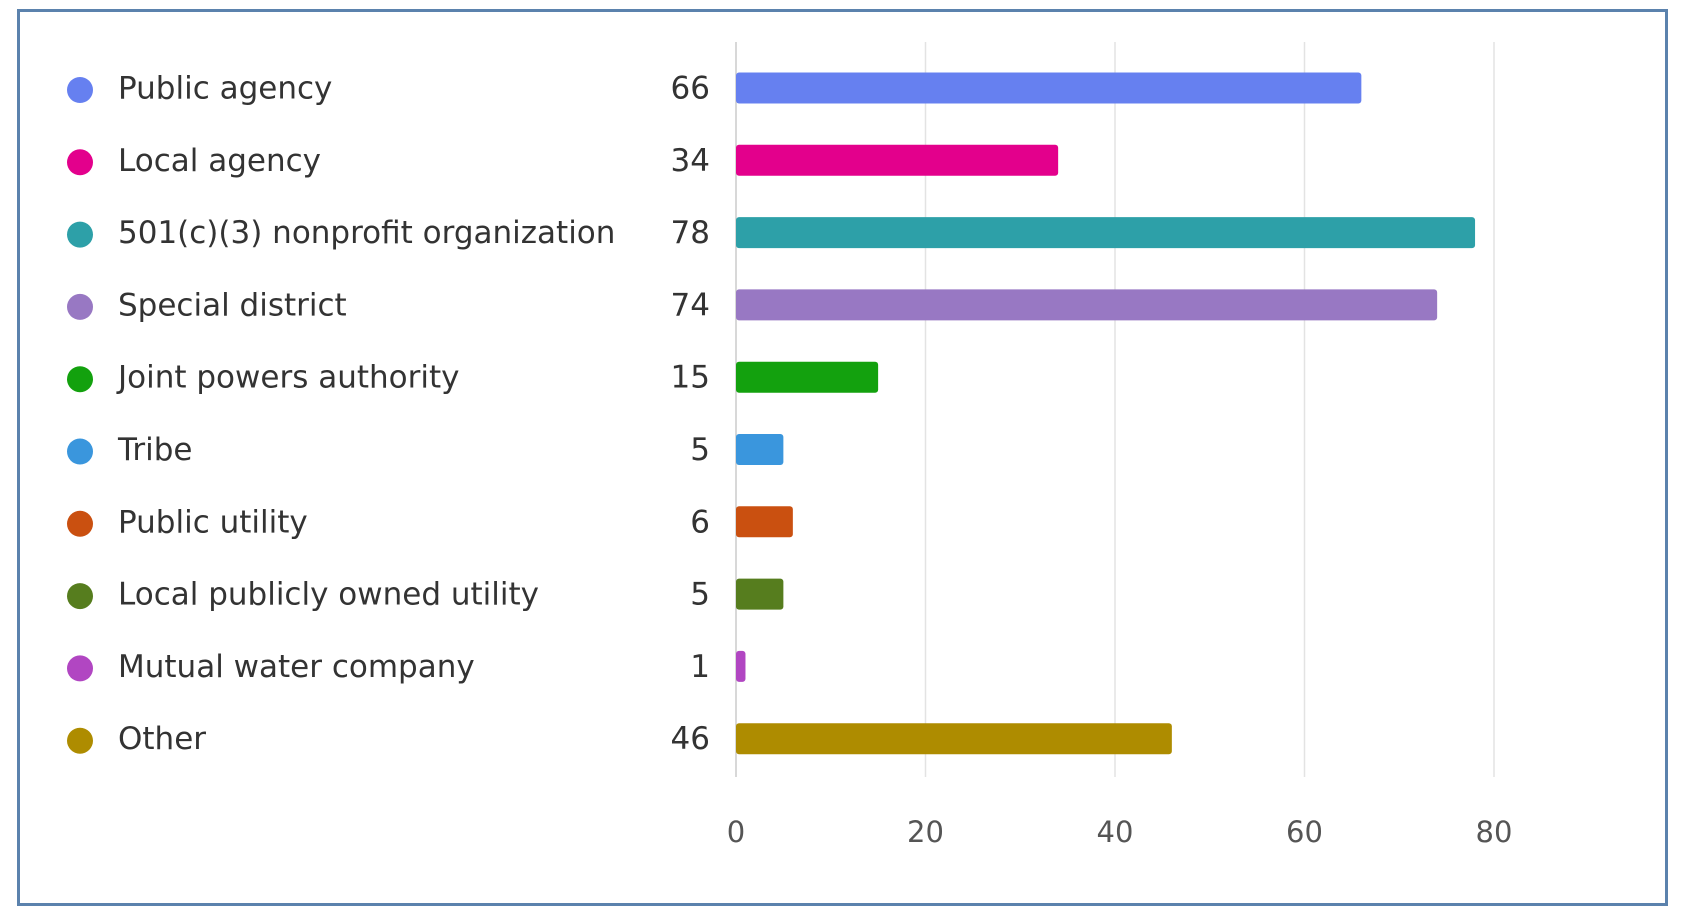 This screenshot has width=1681, height=909. Describe the element at coordinates (690, 161) in the screenshot. I see `value-label-1: 34` at that location.